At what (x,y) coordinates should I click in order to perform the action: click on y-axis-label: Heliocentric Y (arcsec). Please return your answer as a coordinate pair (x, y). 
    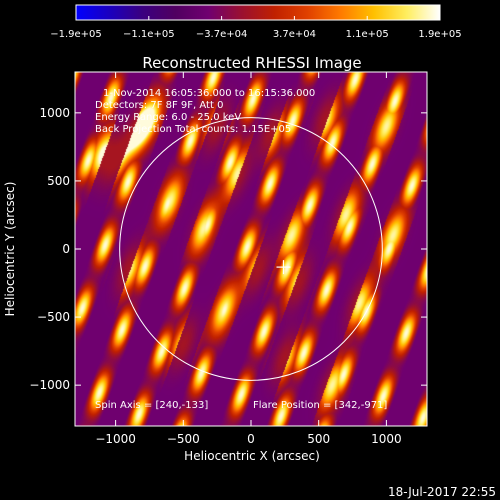
    Looking at the image, I should click on (10, 249).